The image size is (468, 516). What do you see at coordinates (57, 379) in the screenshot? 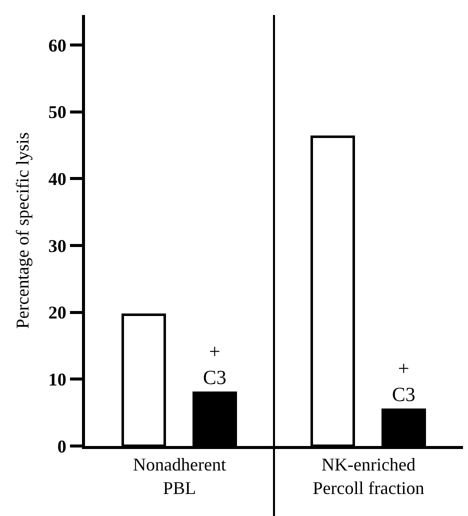
I see `y-tick-label: 10` at bounding box center [57, 379].